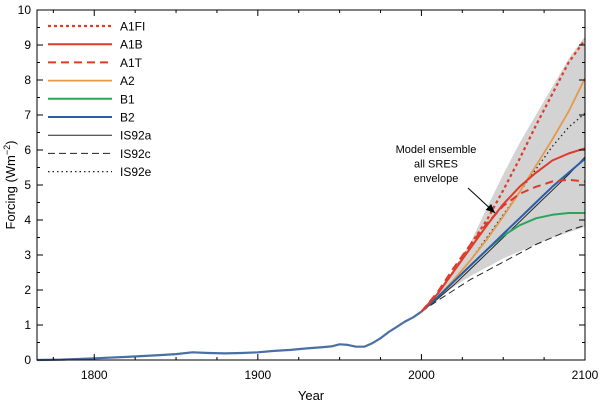 This screenshot has width=600, height=407. I want to click on x-axis-title: Year, so click(311, 395).